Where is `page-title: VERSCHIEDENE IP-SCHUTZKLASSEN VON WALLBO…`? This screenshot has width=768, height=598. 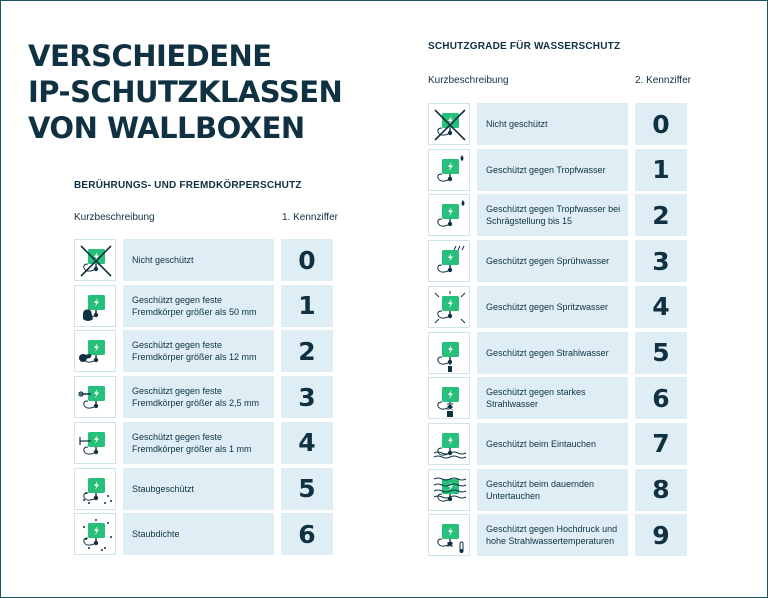
page-title: VERSCHIEDENE IP-SCHUTZKLASSEN VON WALLBO… is located at coordinates (193, 92).